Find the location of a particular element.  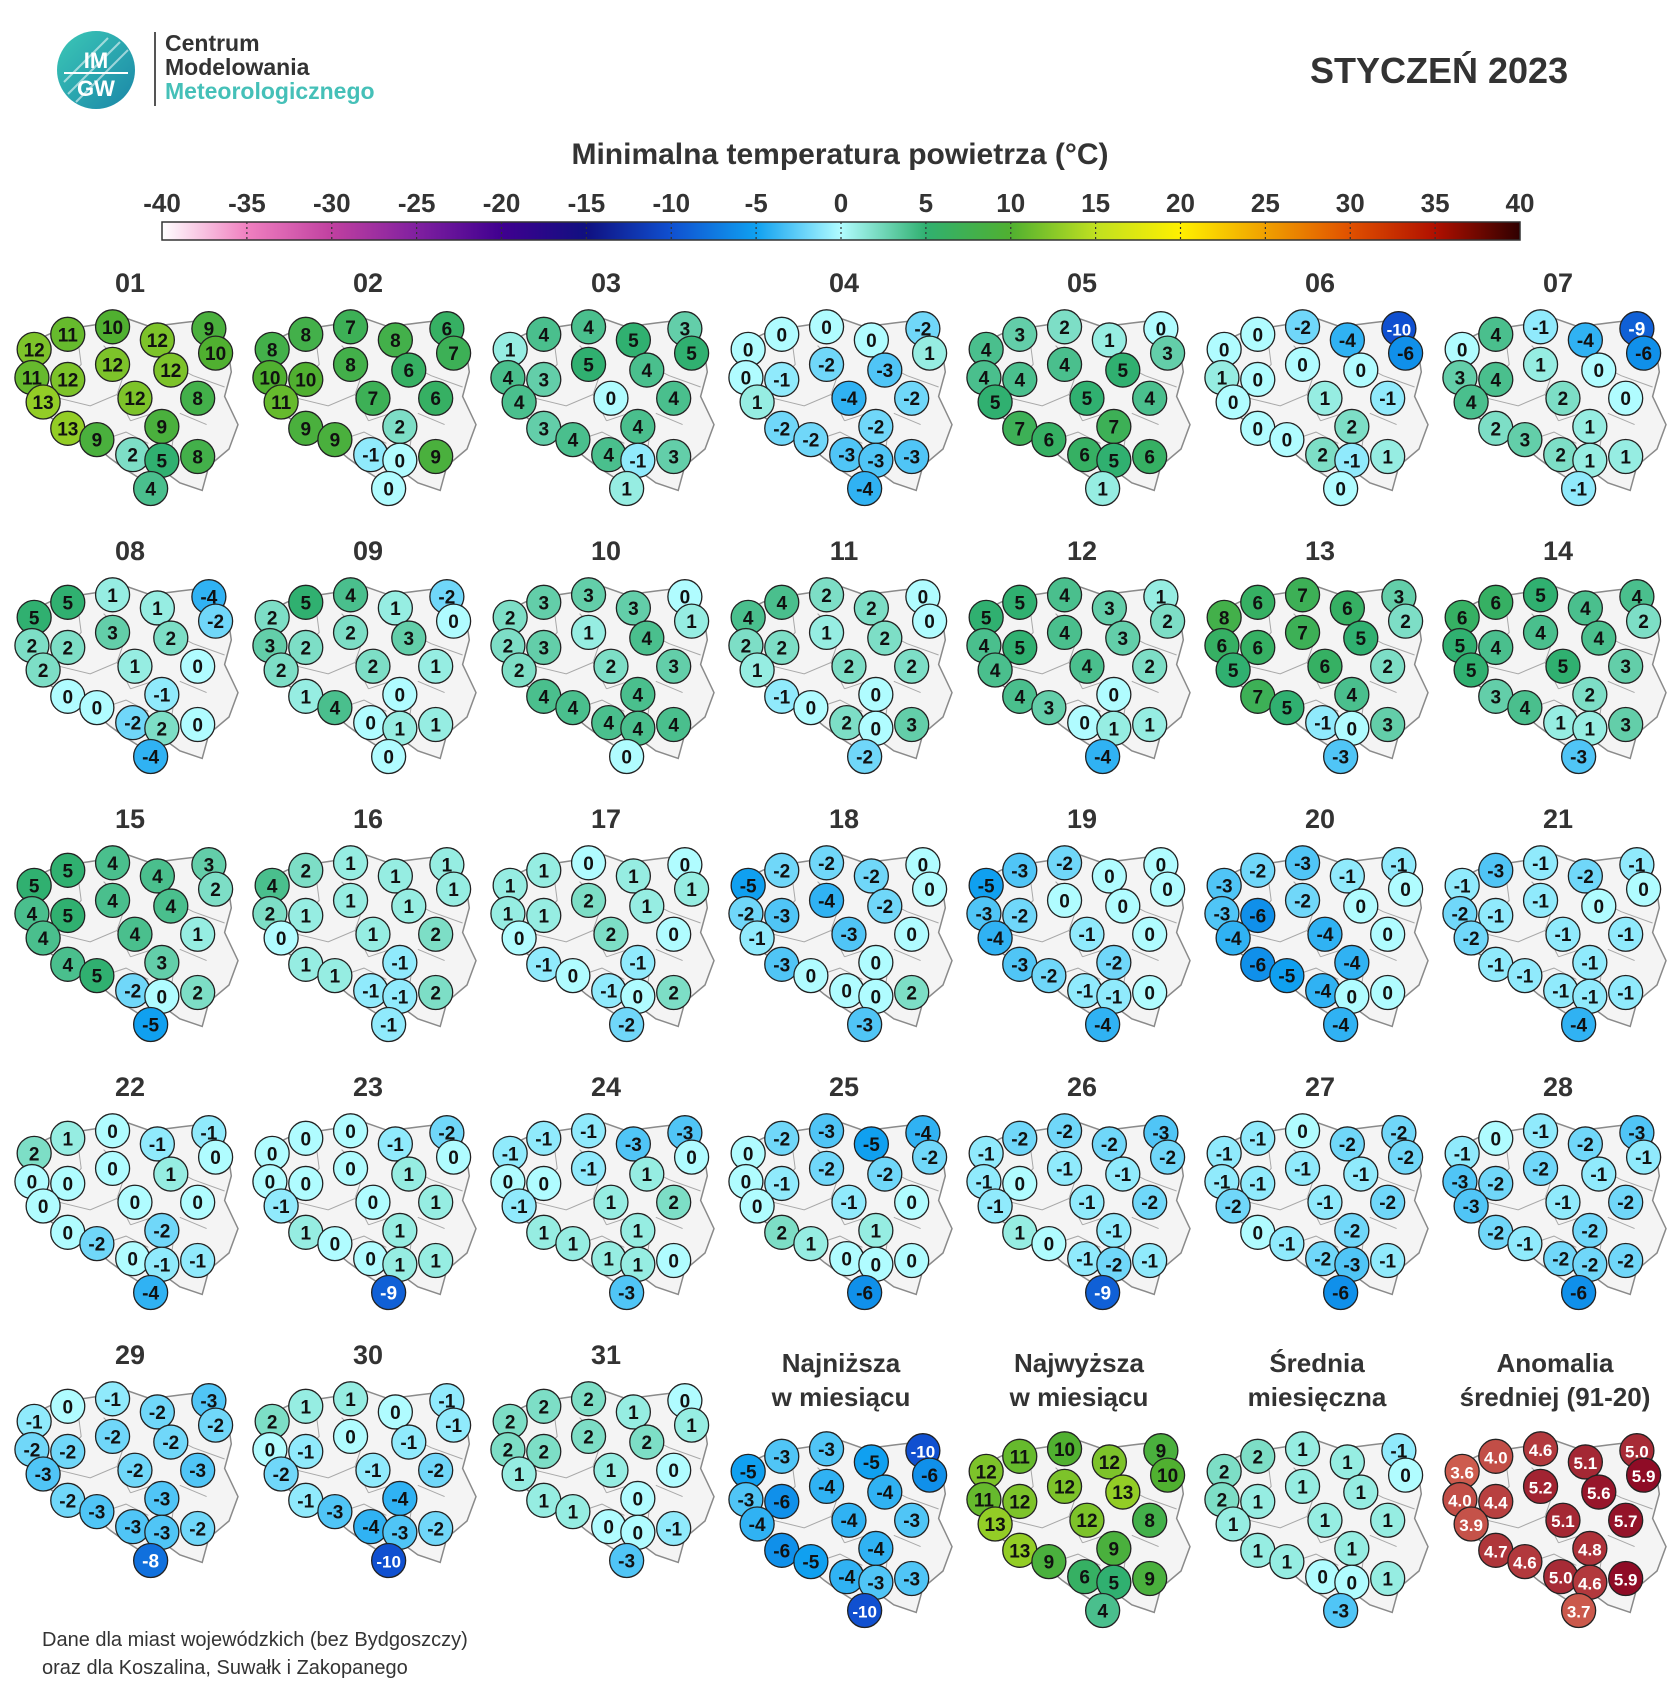

station-value: -4 is located at coordinates (399, 1499).